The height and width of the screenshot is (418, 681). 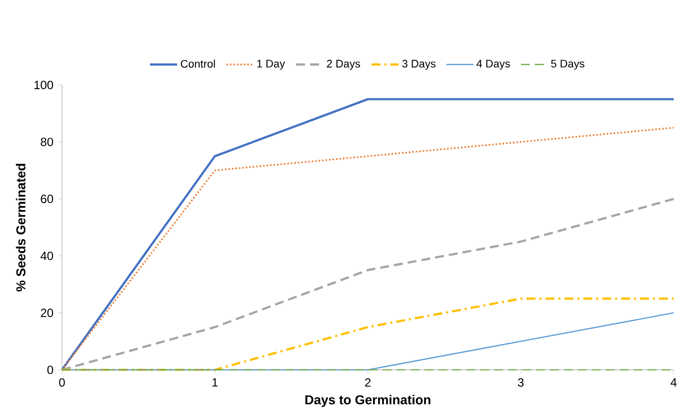 I want to click on y-tick-label: 40, so click(x=47, y=256).